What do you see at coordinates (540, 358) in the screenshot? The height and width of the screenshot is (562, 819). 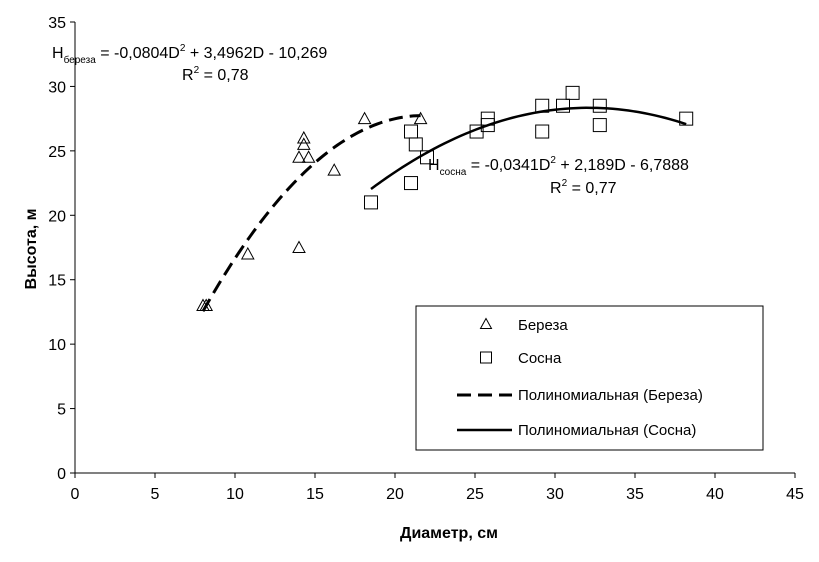 I see `legend-label-pine: Сосна` at bounding box center [540, 358].